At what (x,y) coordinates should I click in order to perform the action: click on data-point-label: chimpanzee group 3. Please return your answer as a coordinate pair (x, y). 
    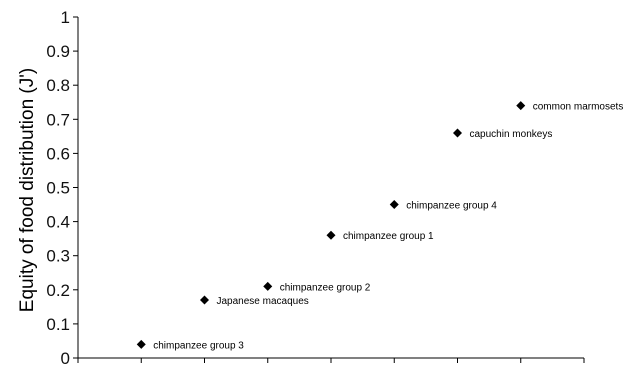
    Looking at the image, I should click on (198, 345).